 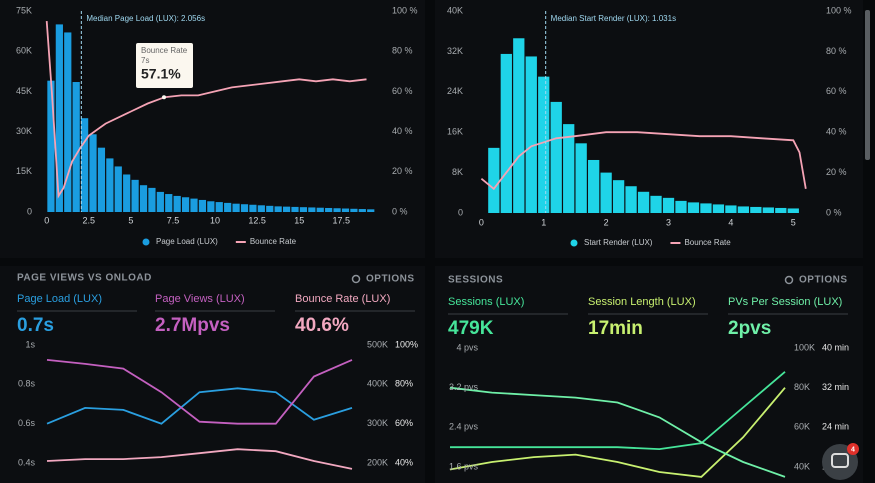 What do you see at coordinates (835, 347) in the screenshot?
I see `y3-tick-label: 40 min` at bounding box center [835, 347].